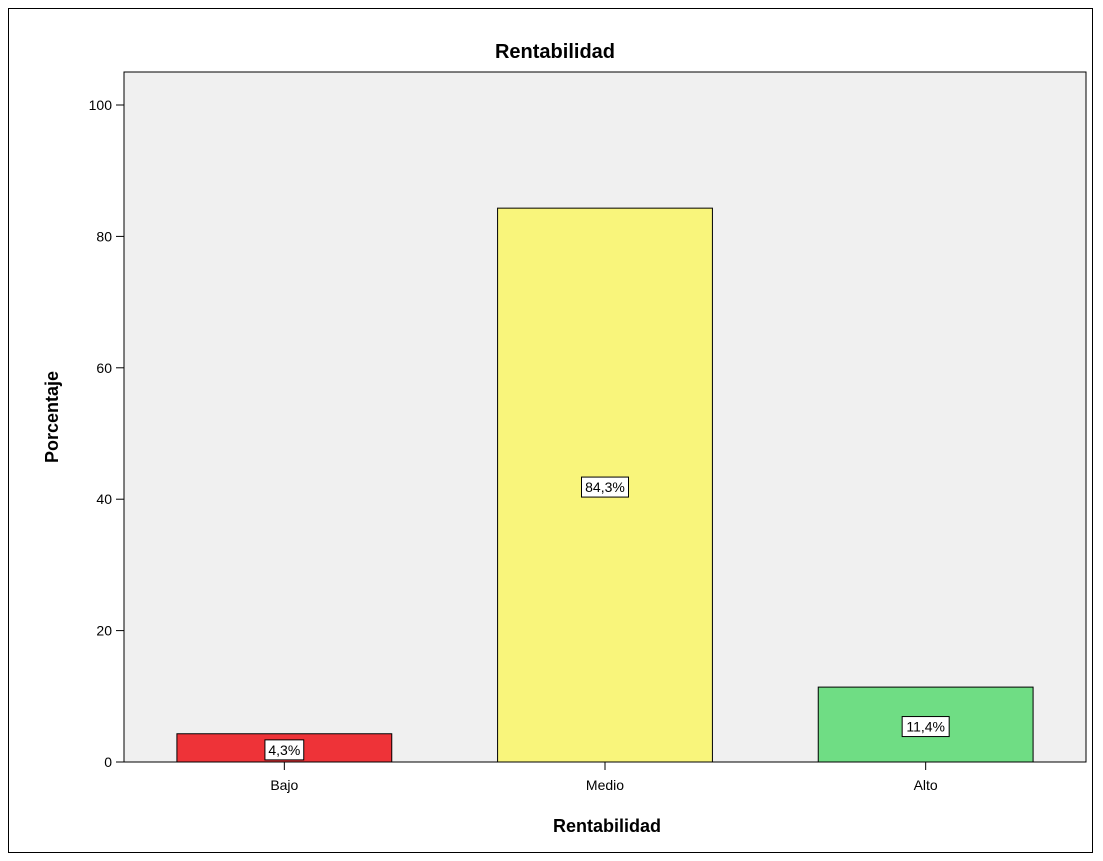  I want to click on x-axis-title: Rentabilidad, so click(607, 826).